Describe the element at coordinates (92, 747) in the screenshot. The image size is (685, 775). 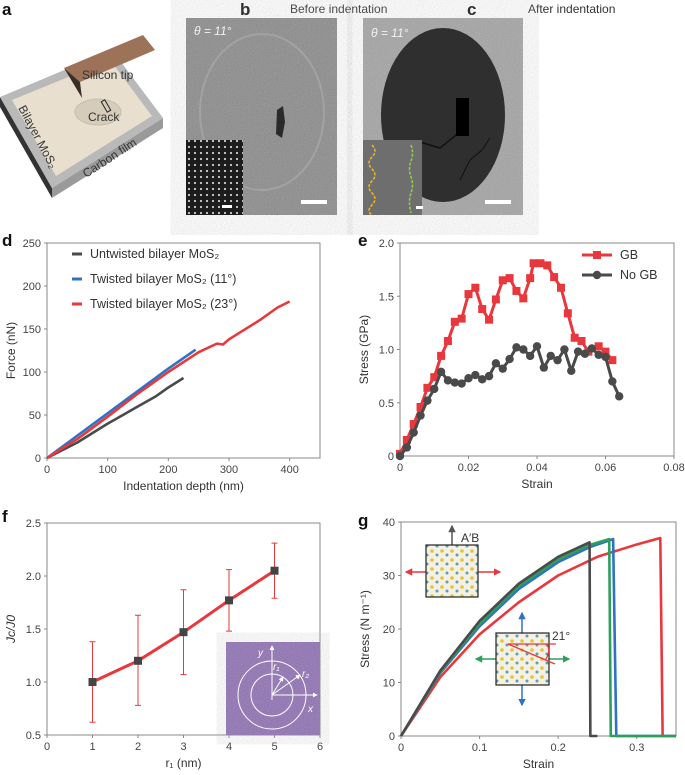
I see `x-tick-label: 1` at that location.